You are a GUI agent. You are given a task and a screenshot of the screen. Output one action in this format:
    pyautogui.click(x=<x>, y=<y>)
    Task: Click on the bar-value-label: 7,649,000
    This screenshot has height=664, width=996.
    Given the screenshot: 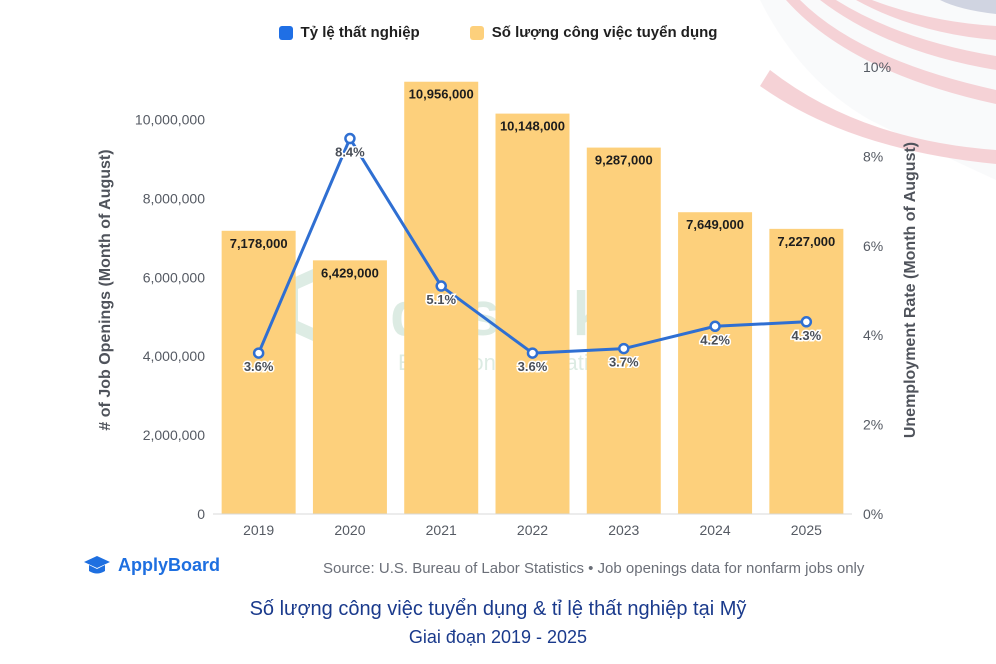 What is the action you would take?
    pyautogui.click(x=715, y=224)
    